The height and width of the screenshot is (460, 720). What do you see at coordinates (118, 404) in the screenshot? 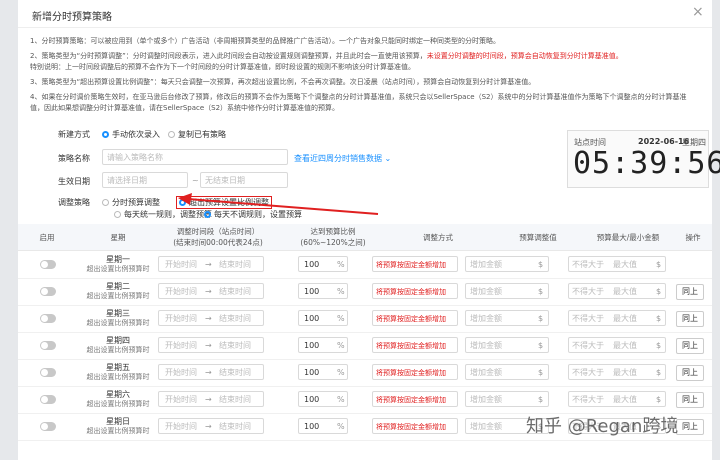
I see `day-desc: 超出设置比例预算时` at bounding box center [118, 404].